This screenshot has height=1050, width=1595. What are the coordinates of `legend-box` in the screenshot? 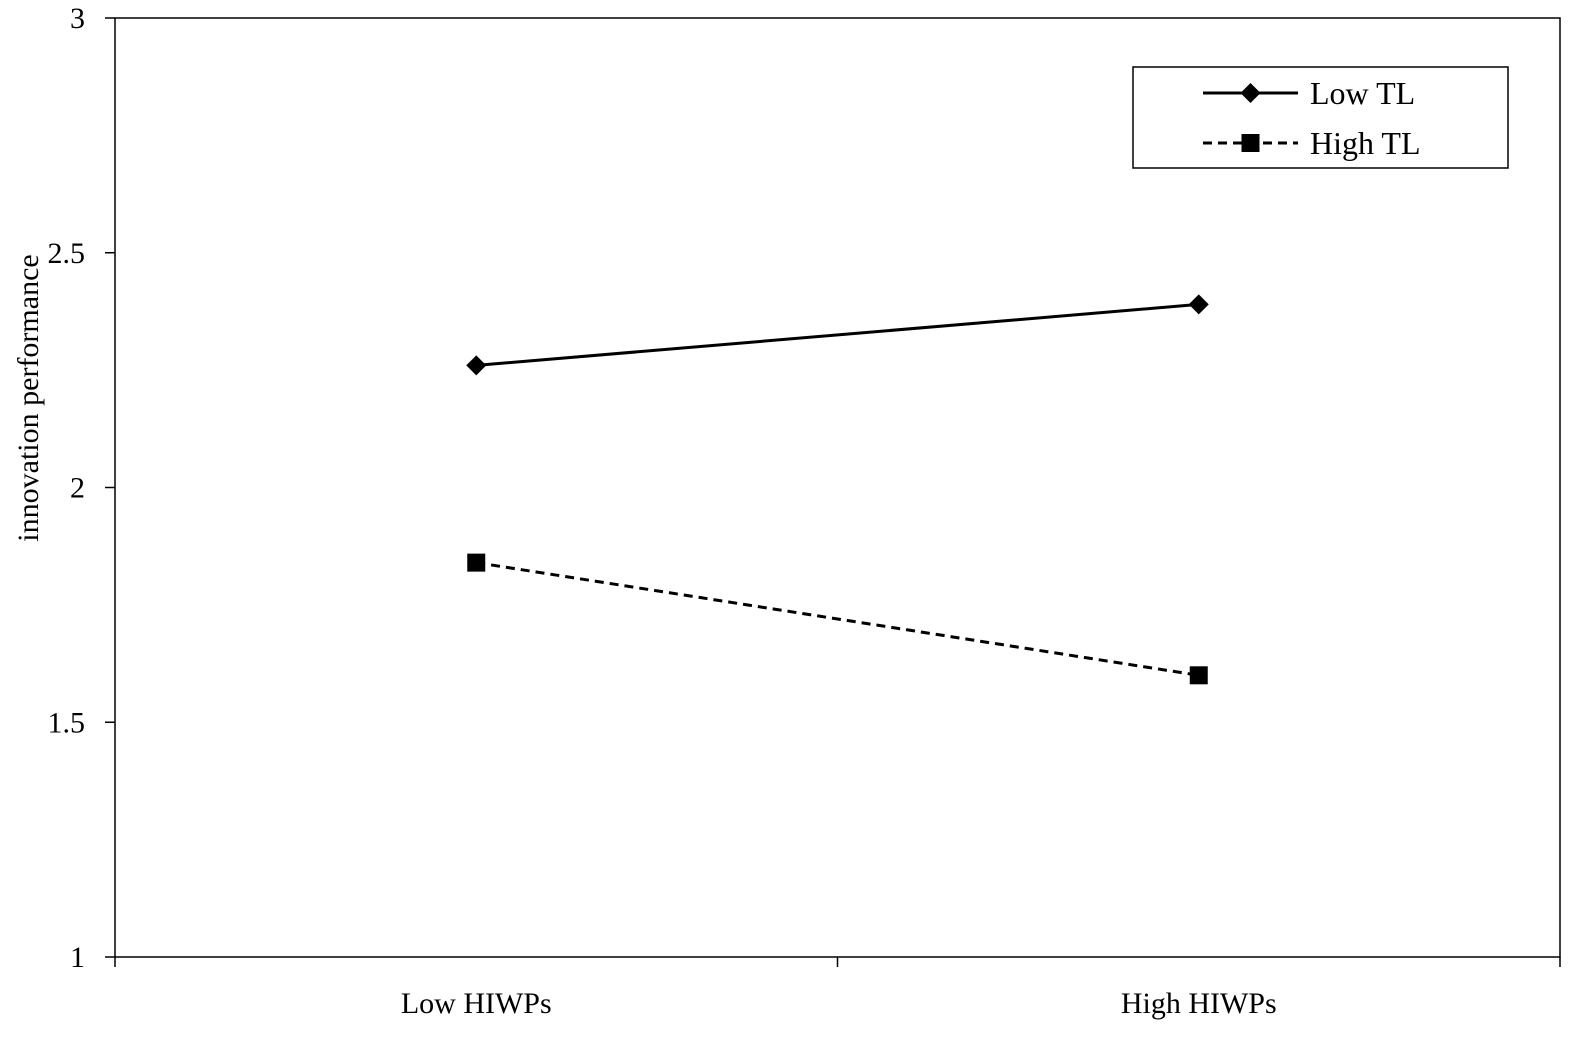 It's located at (1320, 117).